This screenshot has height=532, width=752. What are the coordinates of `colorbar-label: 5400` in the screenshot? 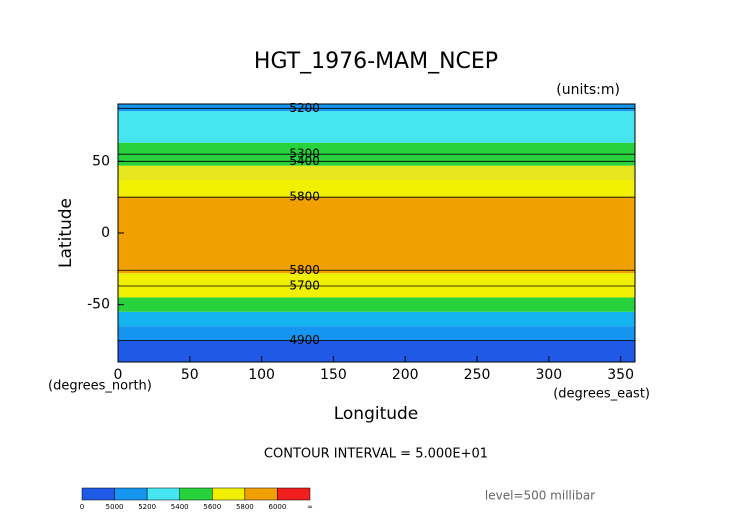 It's located at (180, 507).